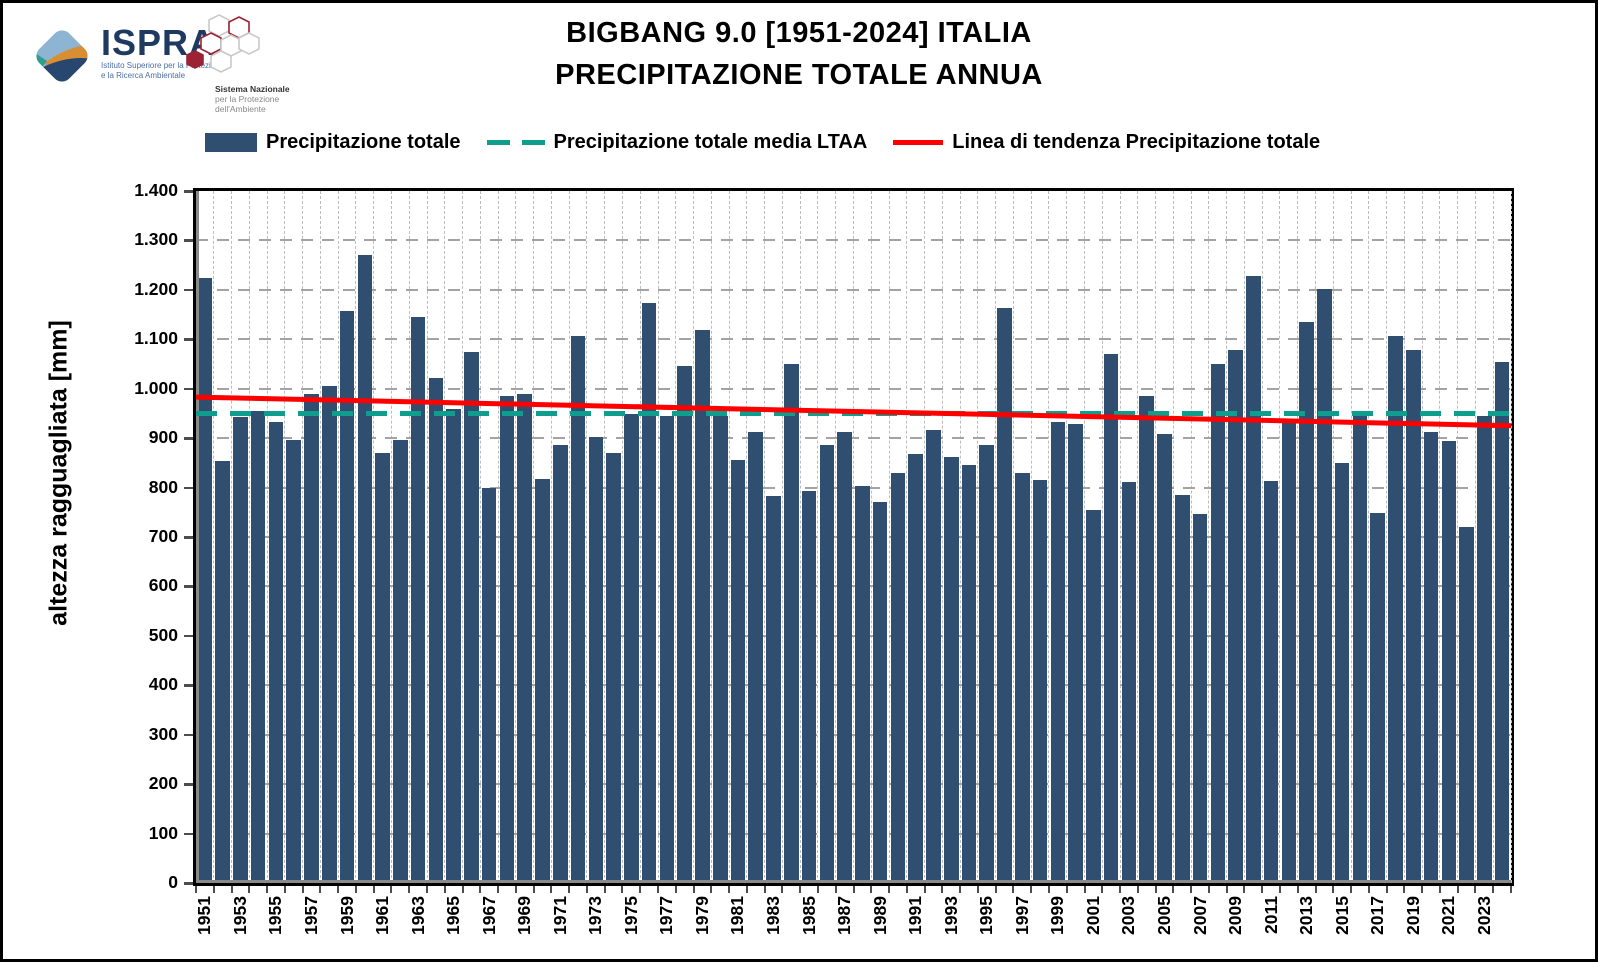 The image size is (1598, 962). What do you see at coordinates (844, 915) in the screenshot?
I see `x-tick-label-text: 1987` at bounding box center [844, 915].